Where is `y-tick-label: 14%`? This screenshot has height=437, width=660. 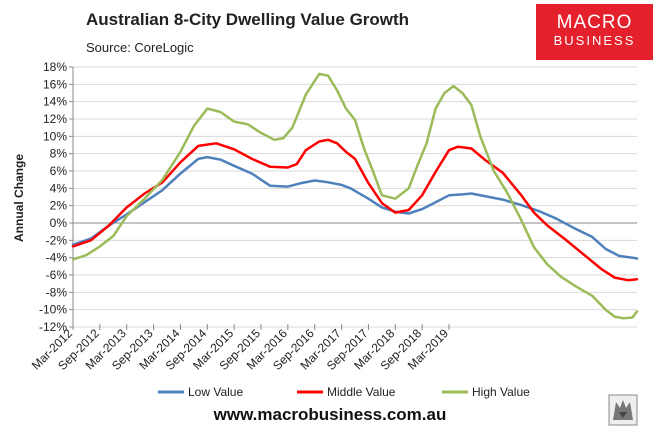
y-tick-label: 14% is located at coordinates (55, 102).